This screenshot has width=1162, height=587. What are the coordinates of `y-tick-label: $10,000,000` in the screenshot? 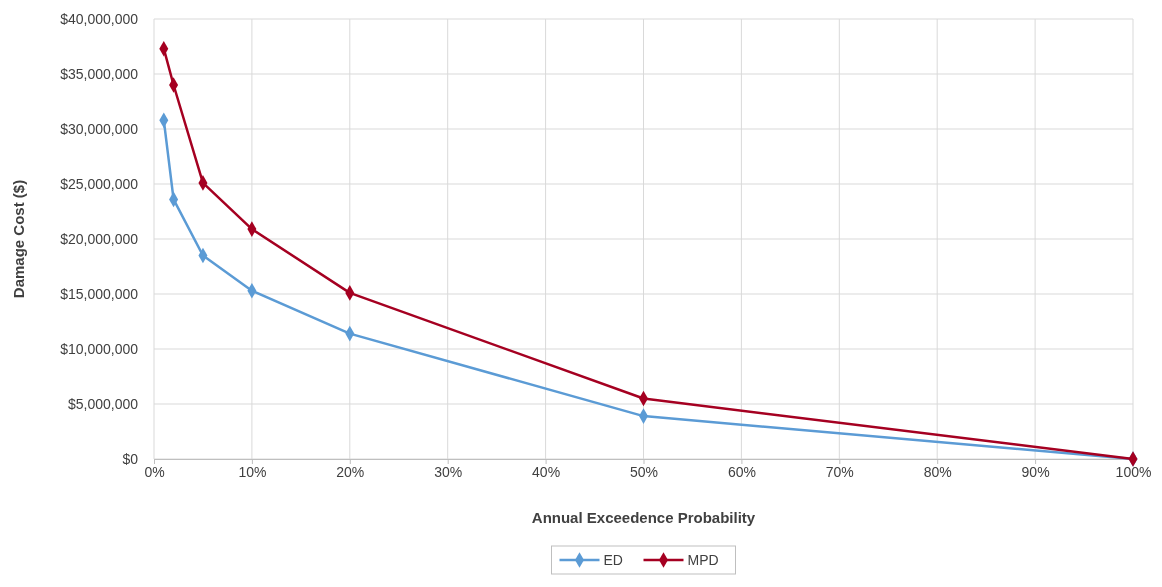 It's located at (99, 348).